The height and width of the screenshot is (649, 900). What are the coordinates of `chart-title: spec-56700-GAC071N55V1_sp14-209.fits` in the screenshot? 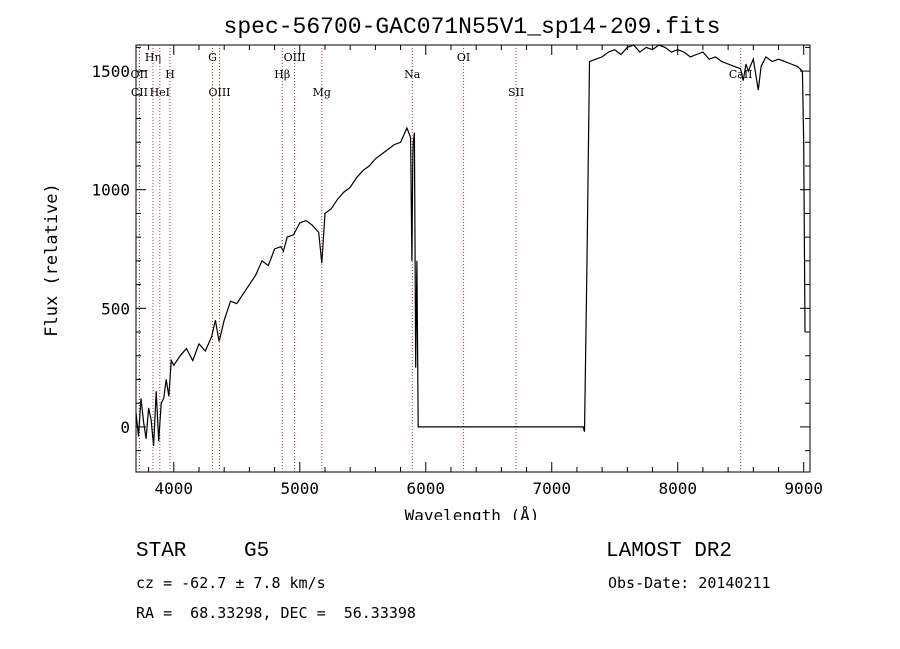 It's located at (472, 27).